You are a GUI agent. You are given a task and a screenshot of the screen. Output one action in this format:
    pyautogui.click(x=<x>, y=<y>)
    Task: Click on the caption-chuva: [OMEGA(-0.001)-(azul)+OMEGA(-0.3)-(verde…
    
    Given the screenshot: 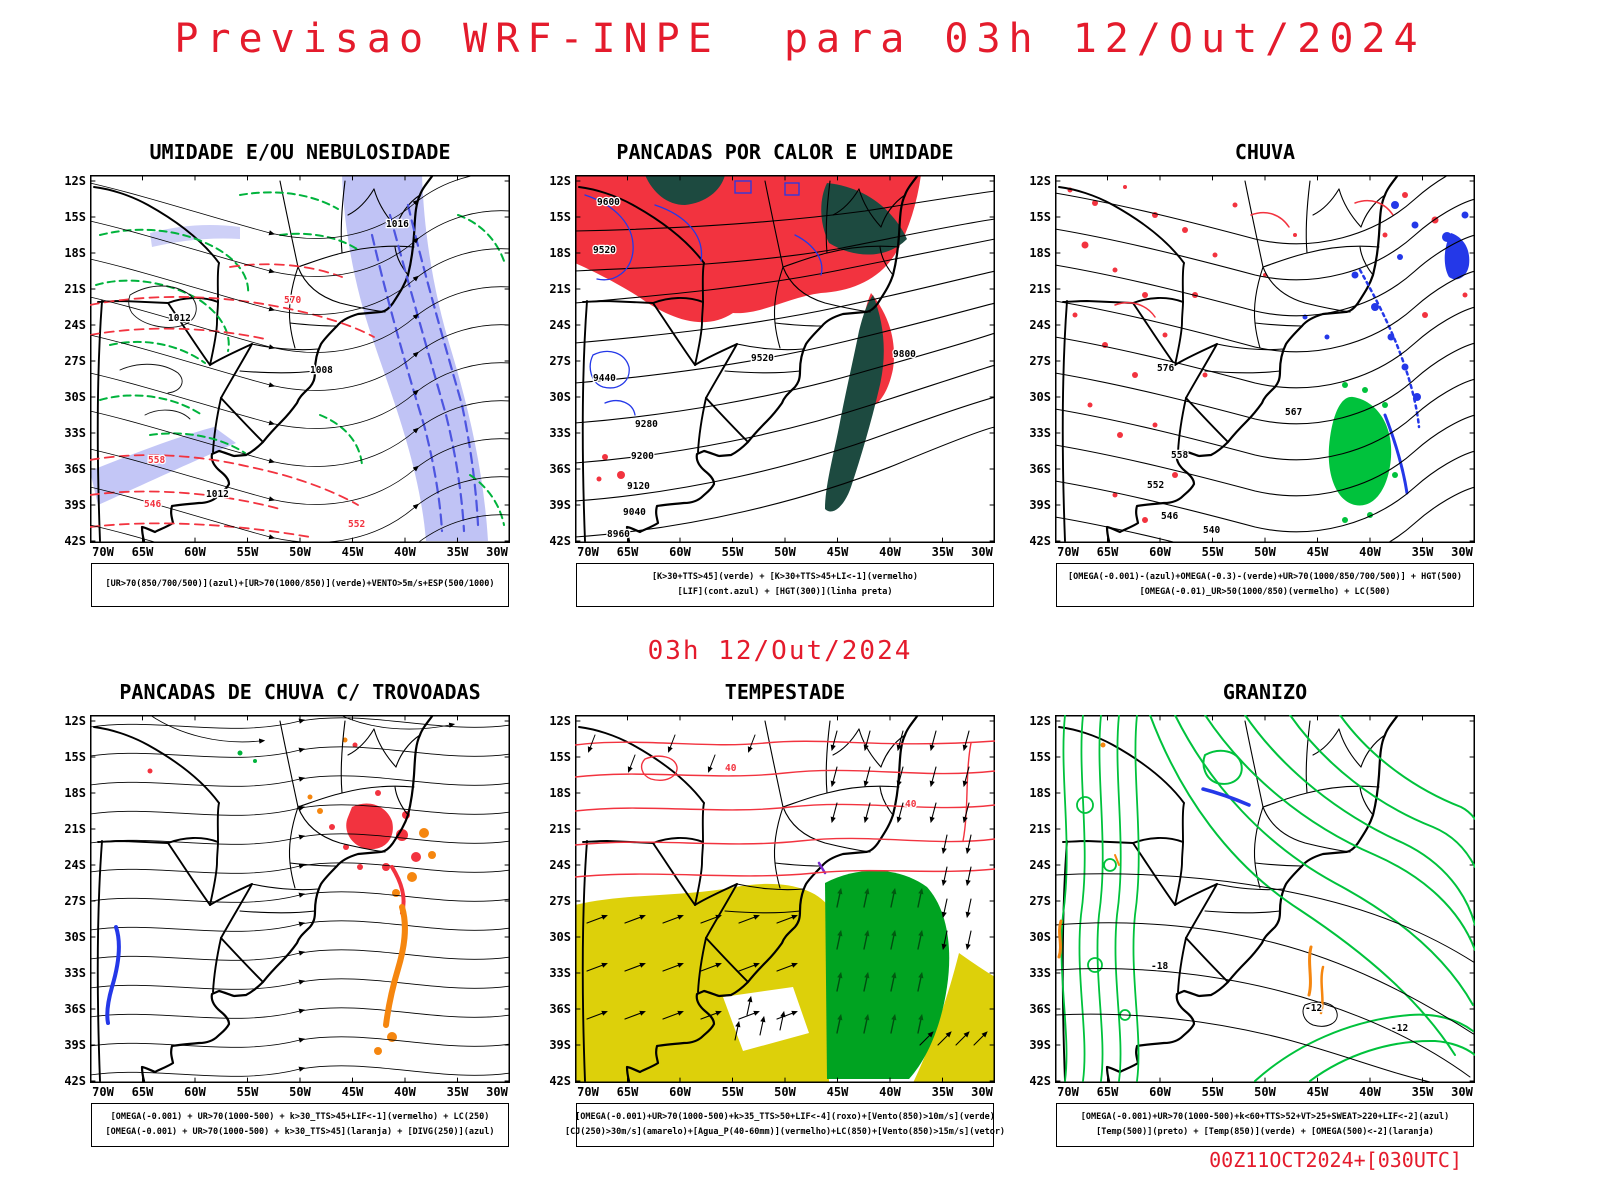 What is the action you would take?
    pyautogui.click(x=1265, y=585)
    